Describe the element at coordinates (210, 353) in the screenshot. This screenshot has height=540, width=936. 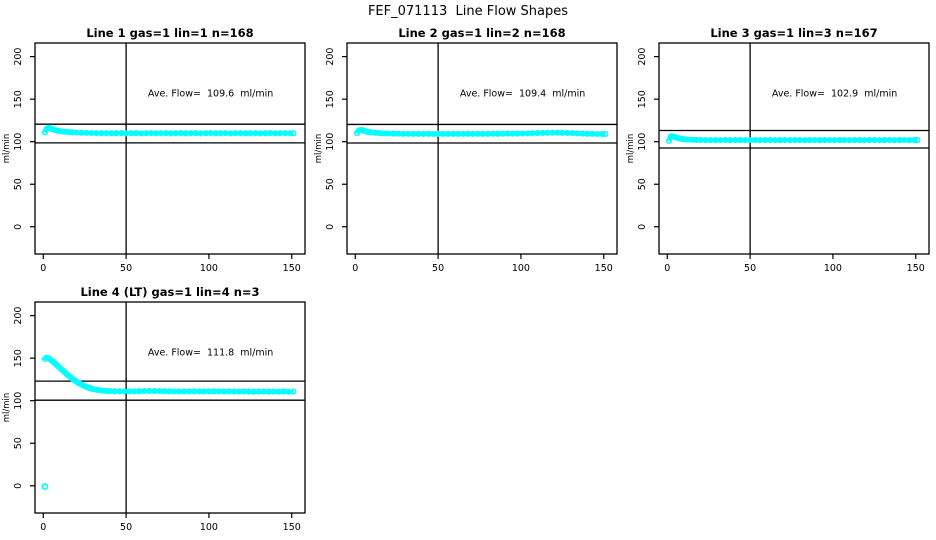
I see `ave-flow-annotation: Ave. Flow= 111.8 ml/min` at that location.